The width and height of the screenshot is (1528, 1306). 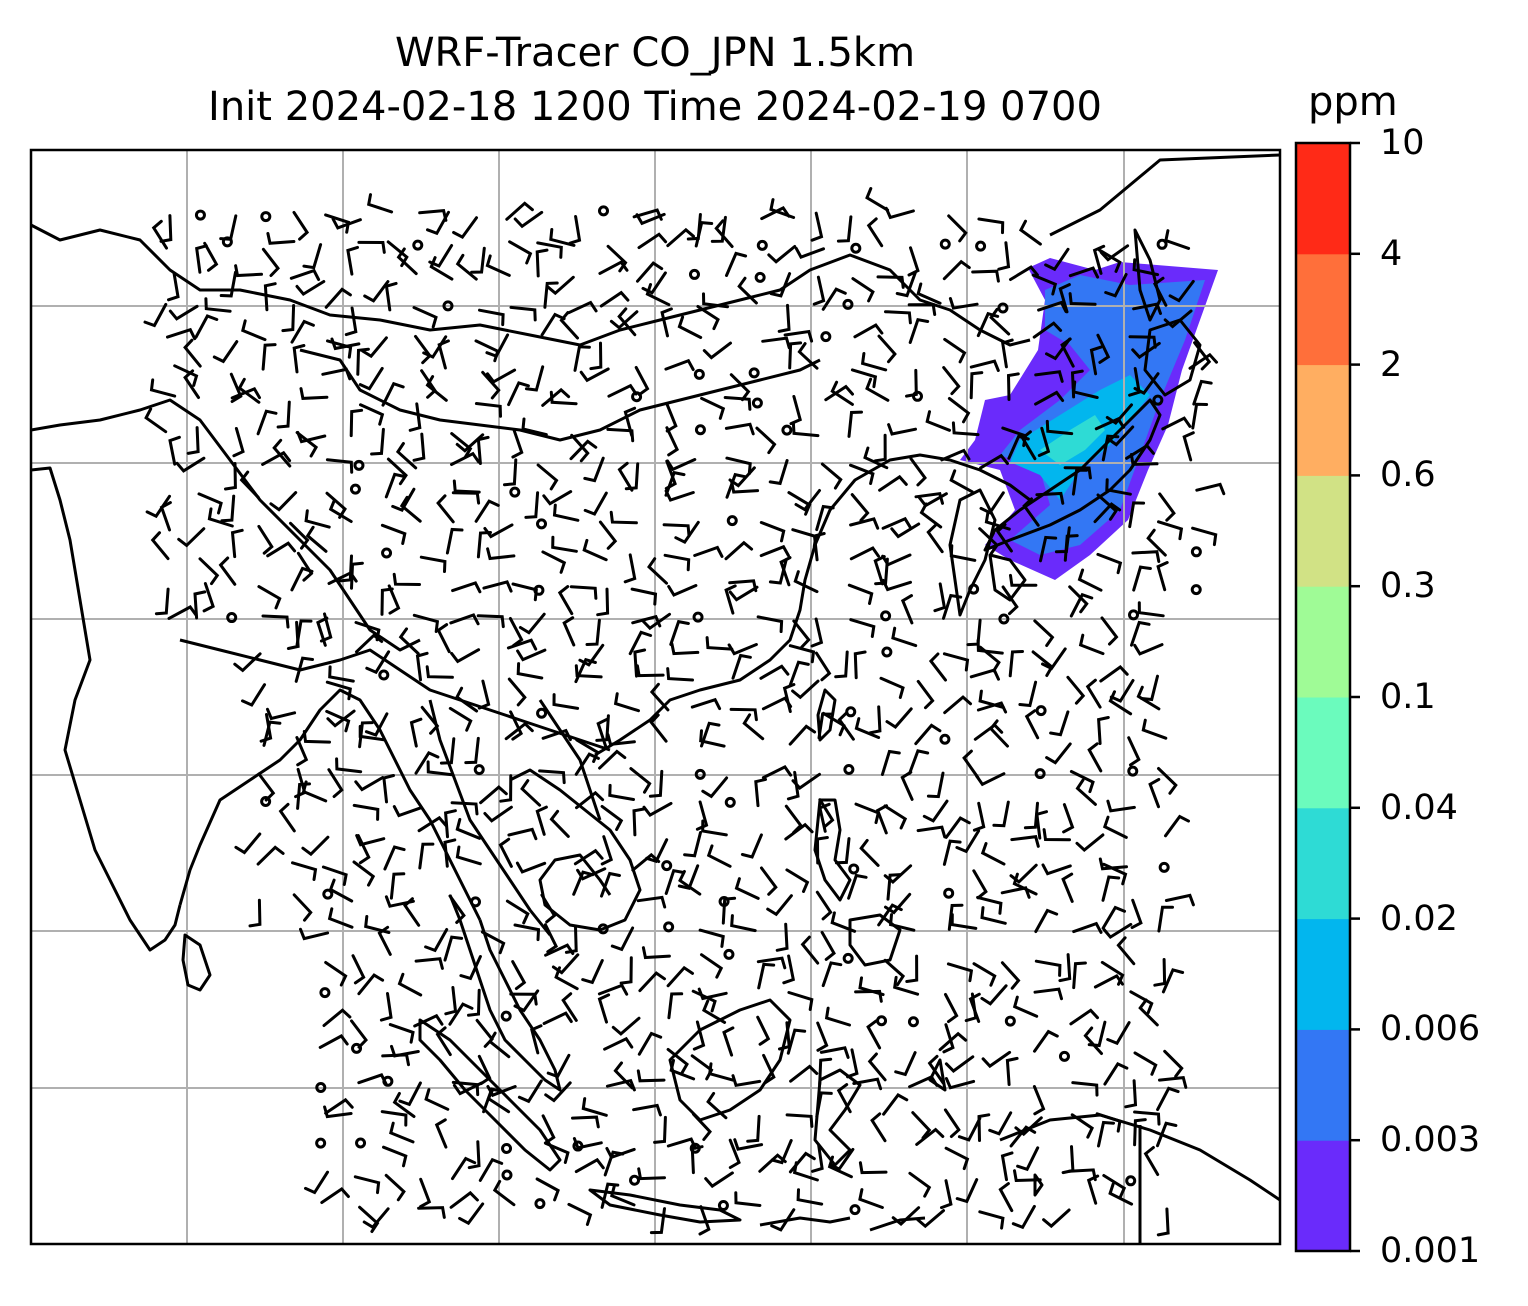 I want to click on vietnam-coast, so click(x=705, y=650).